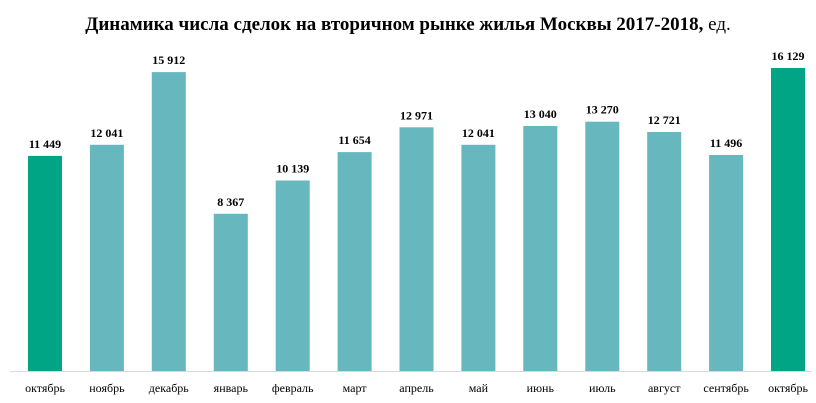 Image resolution: width=816 pixels, height=403 pixels. Describe the element at coordinates (168, 60) in the screenshot. I see `bar-value-label: 15 912` at that location.